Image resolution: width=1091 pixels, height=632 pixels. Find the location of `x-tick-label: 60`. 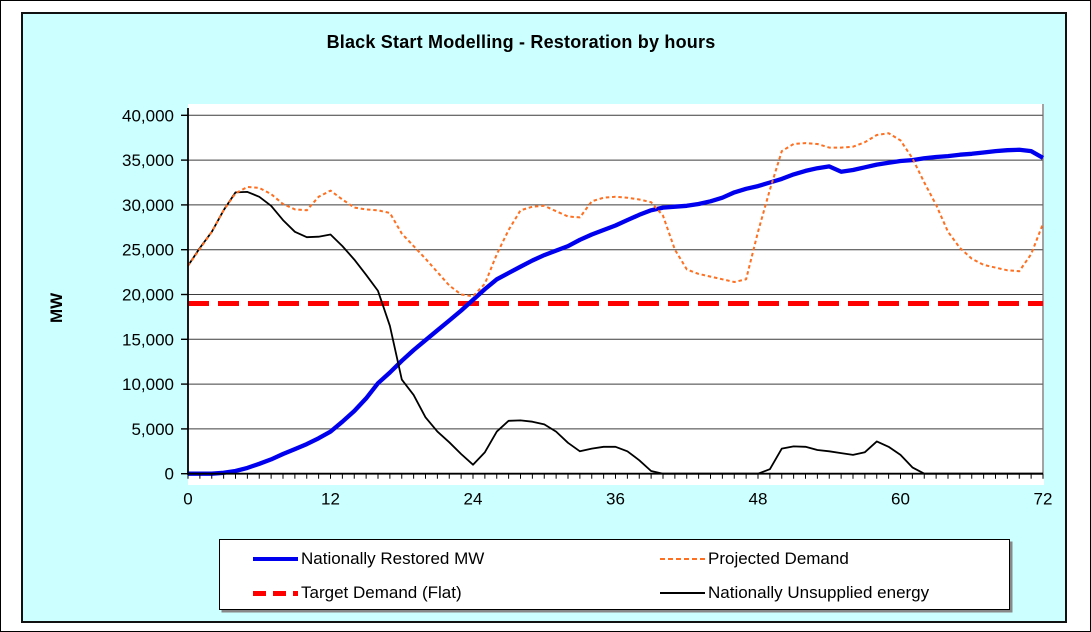

x-tick-label: 60 is located at coordinates (900, 499).